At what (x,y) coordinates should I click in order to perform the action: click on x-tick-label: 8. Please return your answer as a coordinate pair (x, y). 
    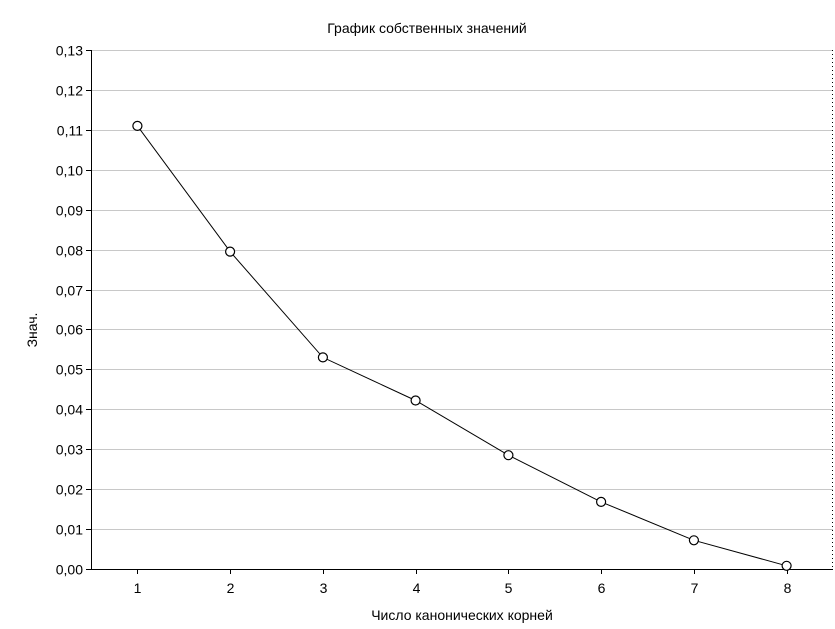
    Looking at the image, I should click on (788, 588).